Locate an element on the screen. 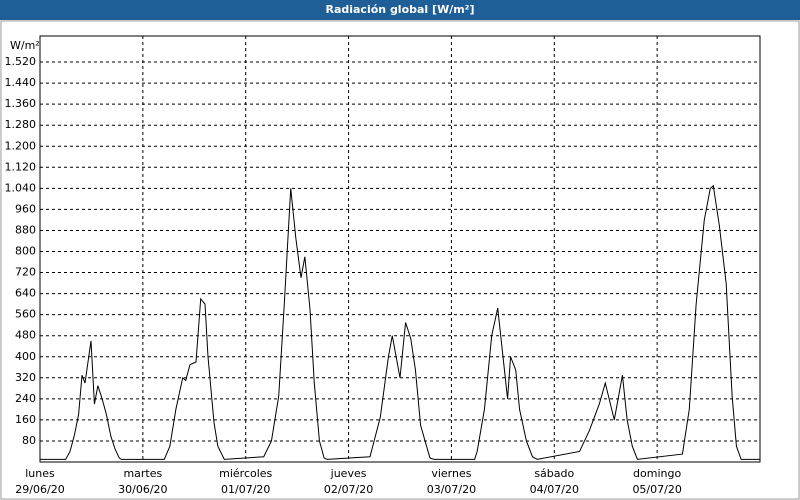  y-tick-label: 400 is located at coordinates (25, 356).